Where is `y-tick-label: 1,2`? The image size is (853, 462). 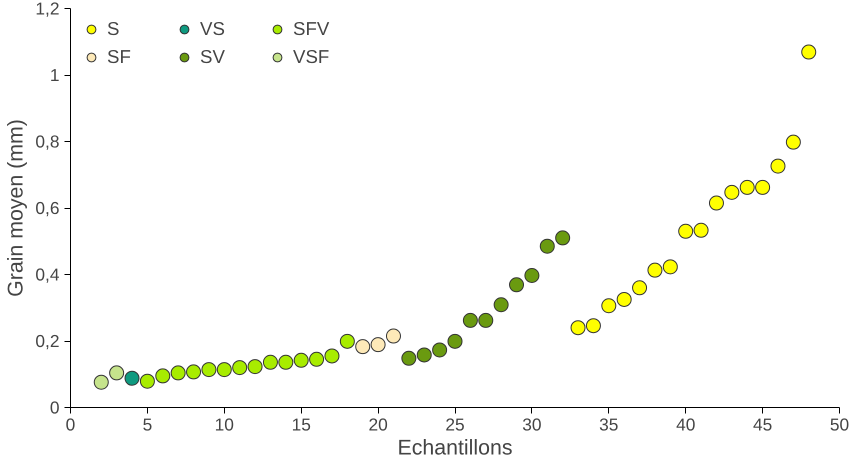 y-tick-label: 1,2 is located at coordinates (47, 9).